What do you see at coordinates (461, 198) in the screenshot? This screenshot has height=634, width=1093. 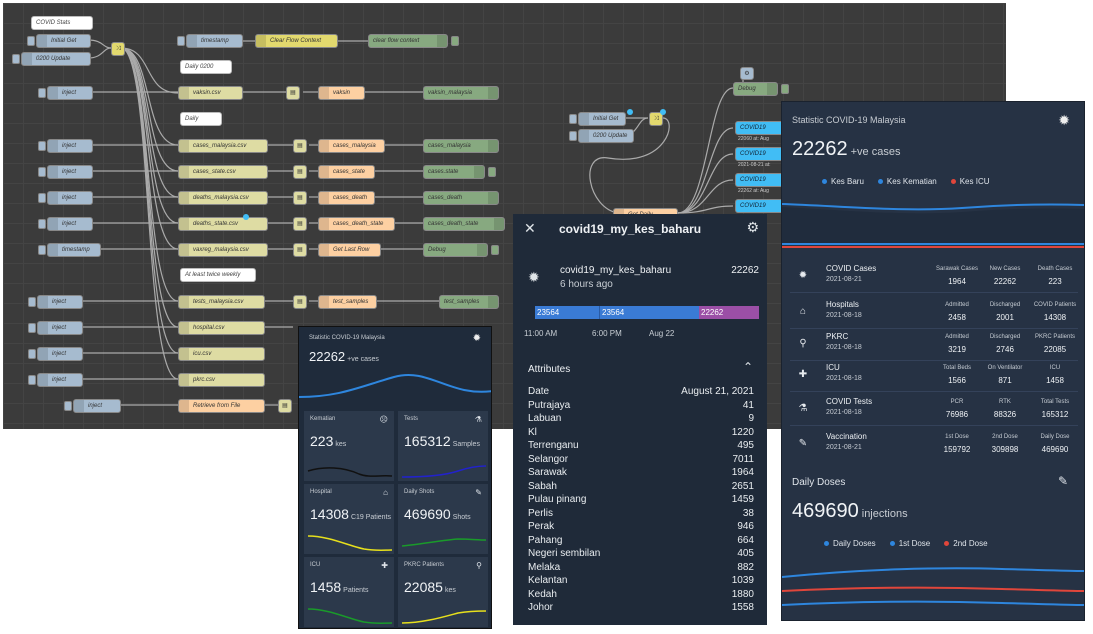 I see `debug-cases-death: cases_death` at bounding box center [461, 198].